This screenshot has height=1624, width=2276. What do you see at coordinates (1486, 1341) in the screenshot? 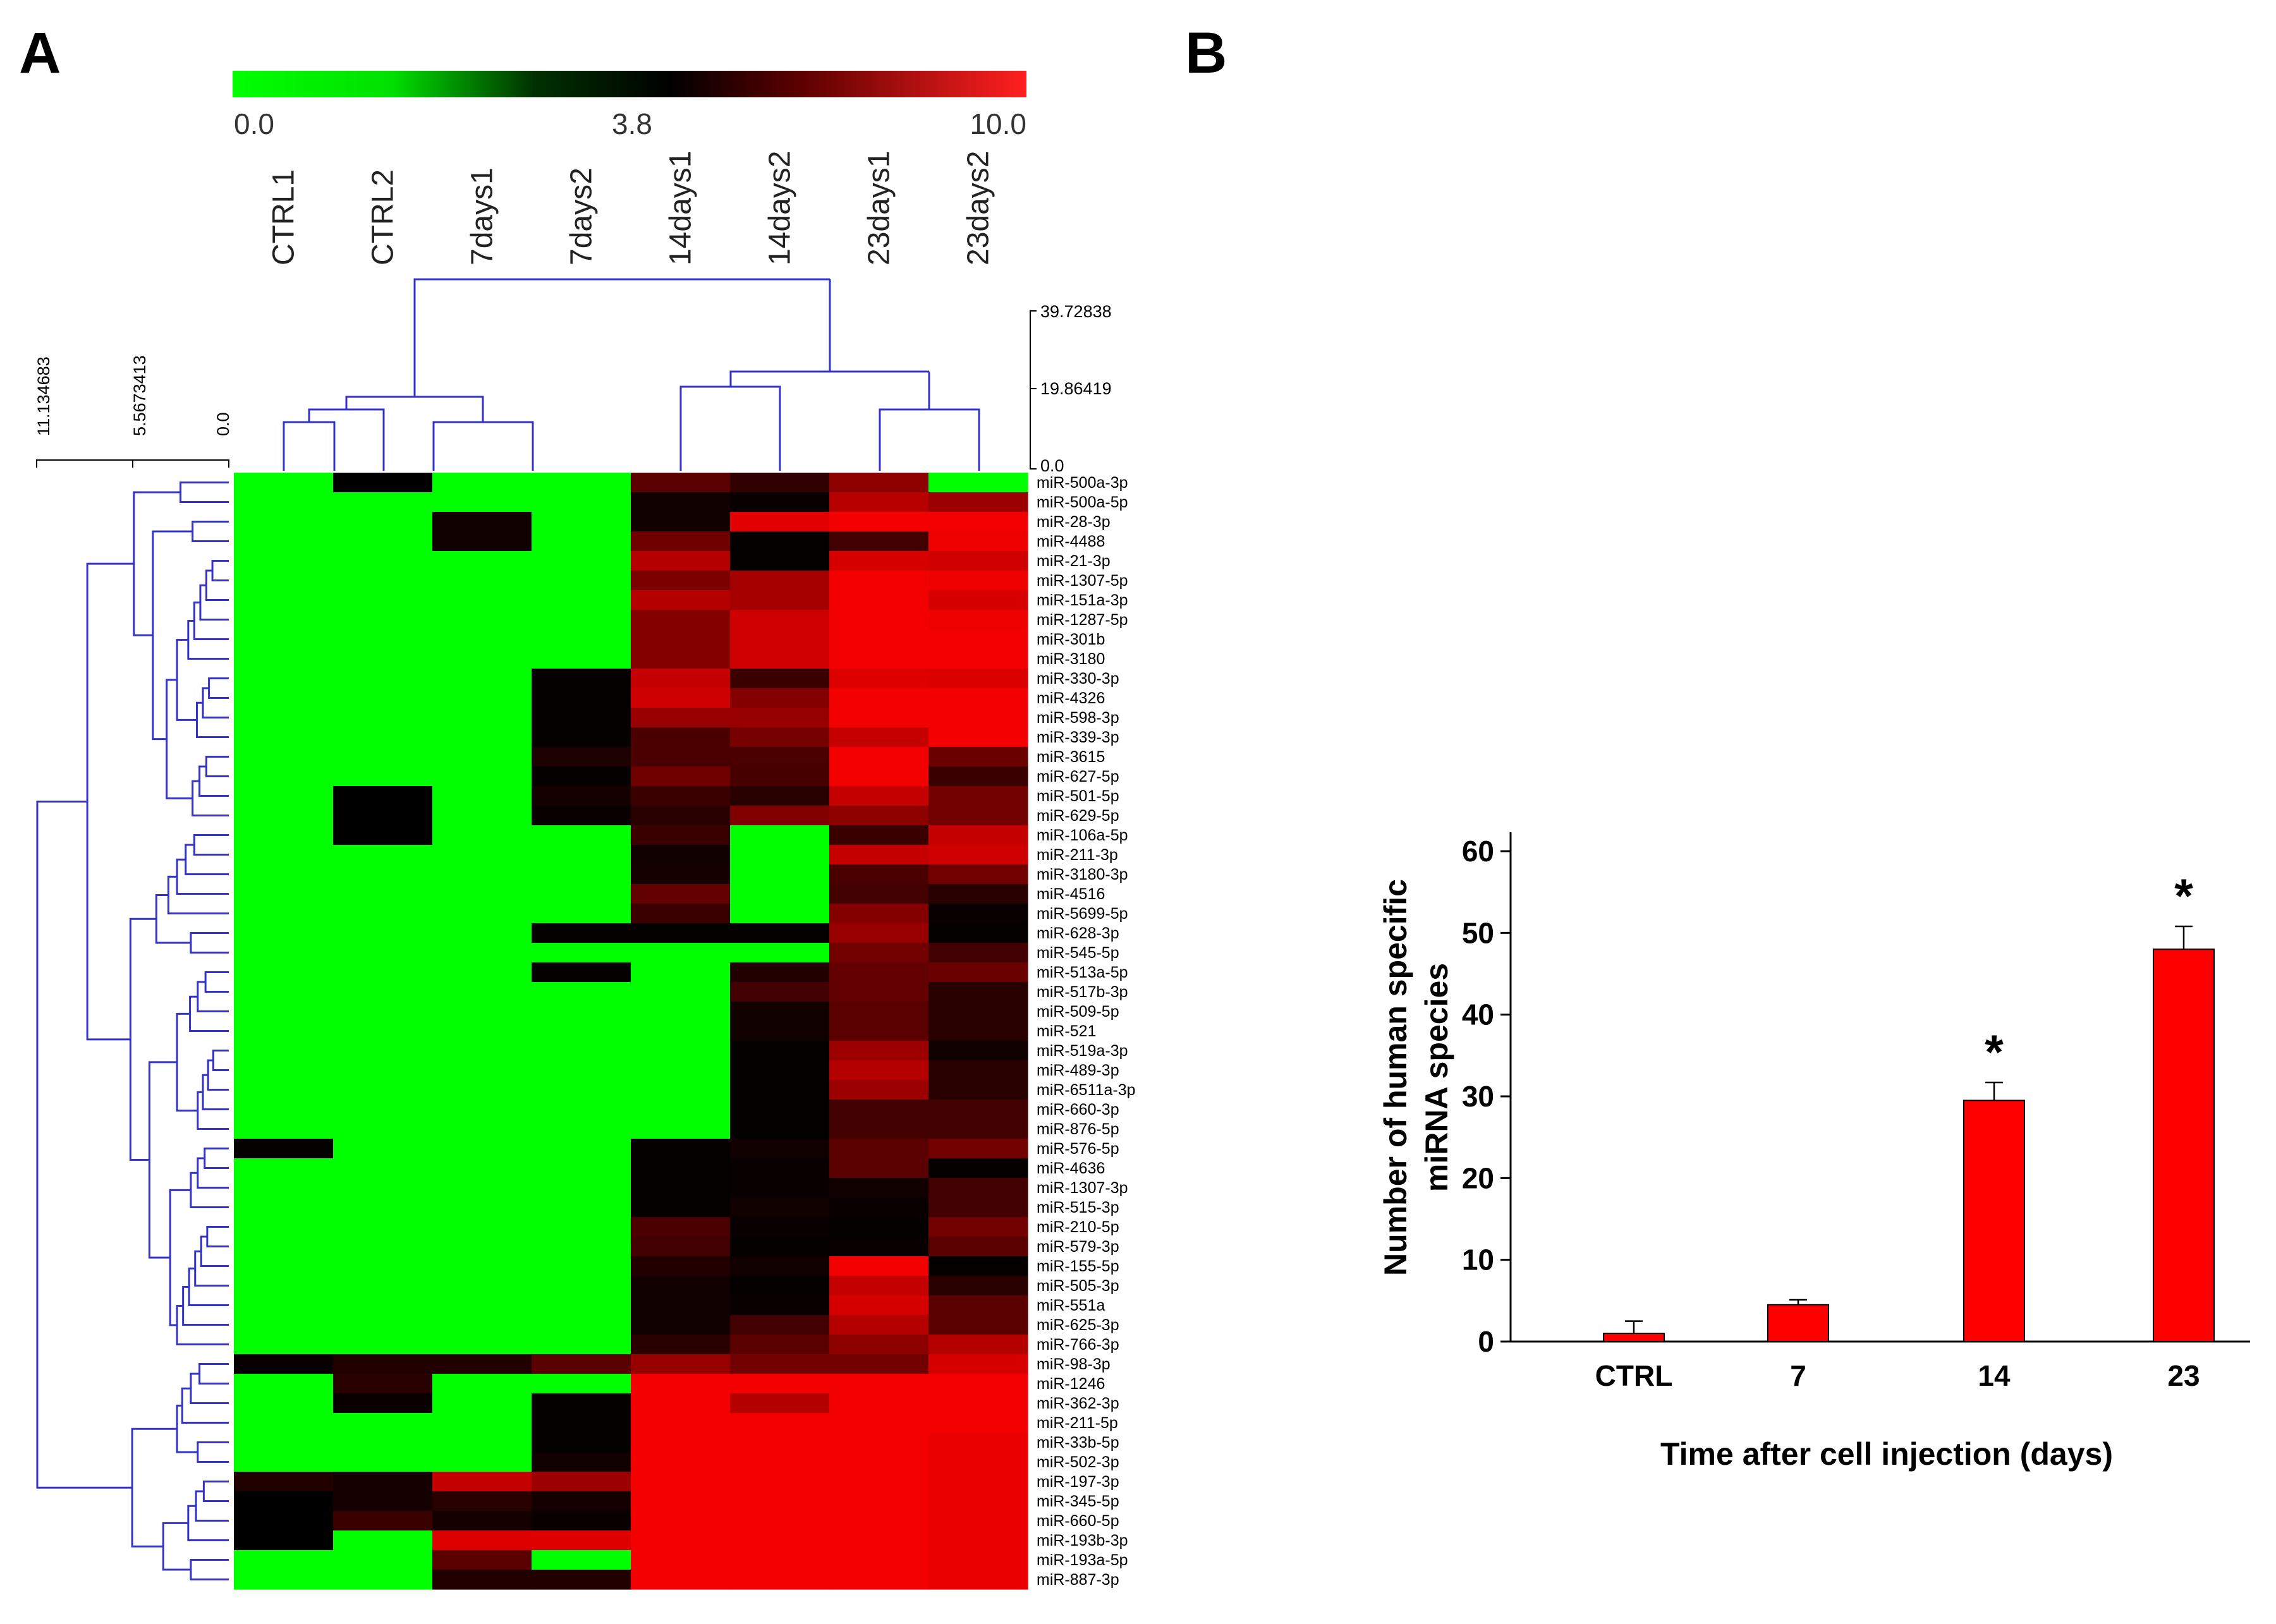
I see `bar-y-tick-label: 0` at bounding box center [1486, 1341].